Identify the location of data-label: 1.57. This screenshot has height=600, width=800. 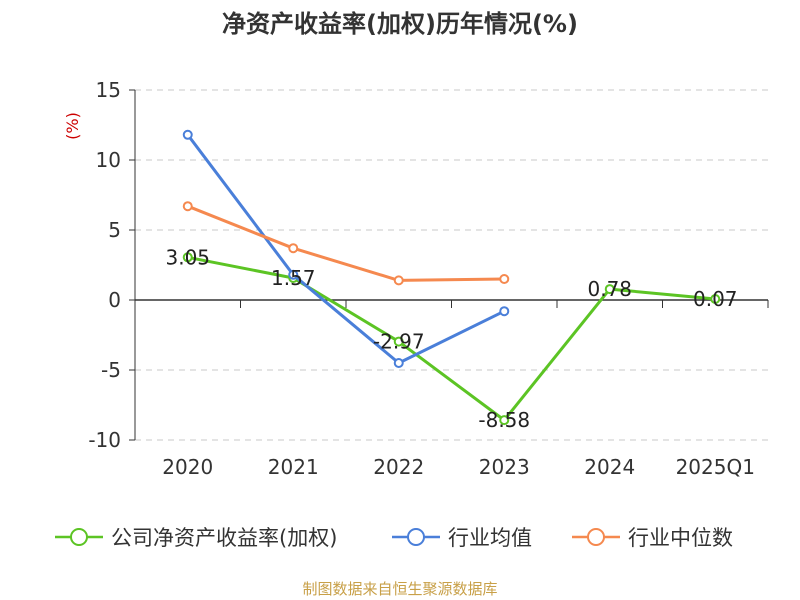
(293, 278).